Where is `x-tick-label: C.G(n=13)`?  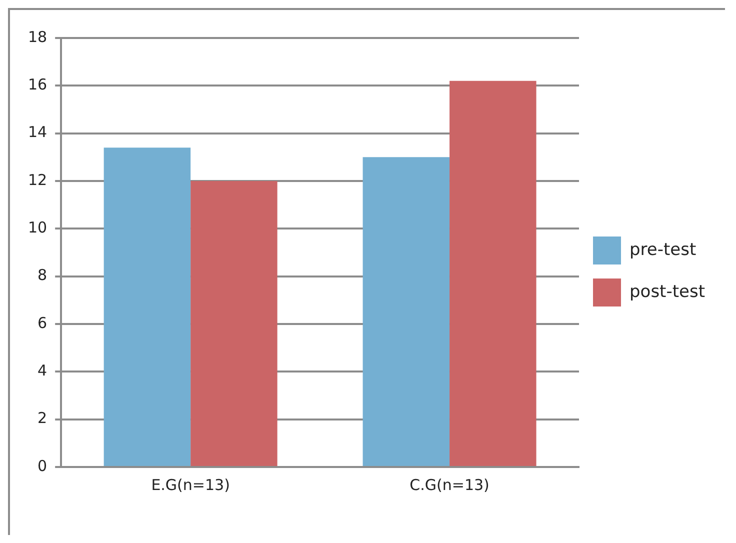 x-tick-label: C.G(n=13) is located at coordinates (450, 485).